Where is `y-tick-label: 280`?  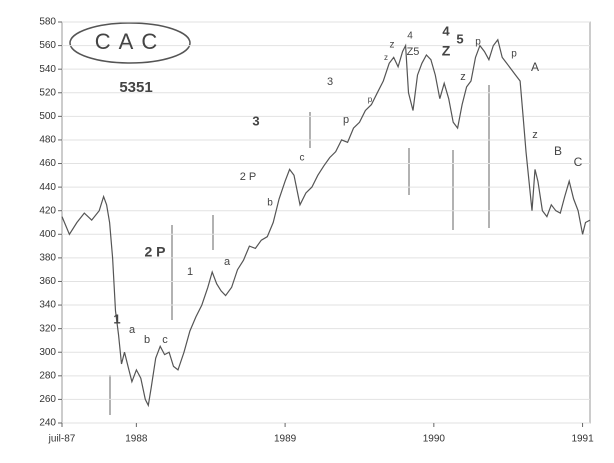 y-tick-label: 280 is located at coordinates (47, 375).